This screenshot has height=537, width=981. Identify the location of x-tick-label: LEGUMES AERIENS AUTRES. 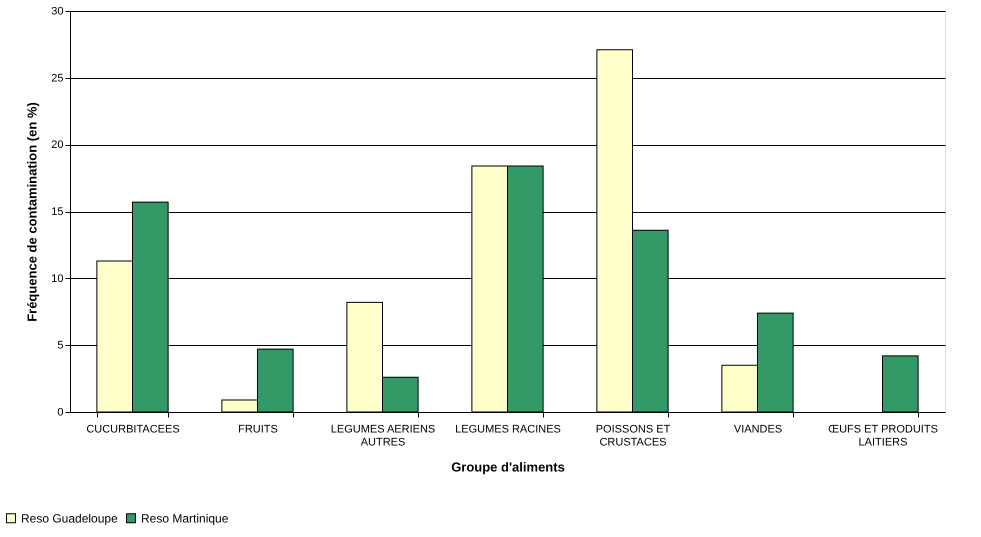
(383, 436).